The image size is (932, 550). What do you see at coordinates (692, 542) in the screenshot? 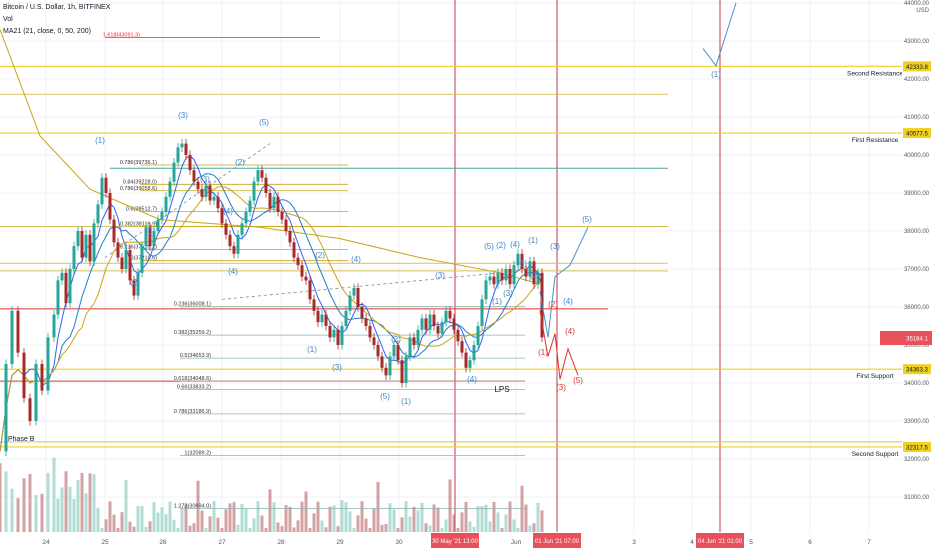
I see `time-tick: 4` at bounding box center [692, 542].